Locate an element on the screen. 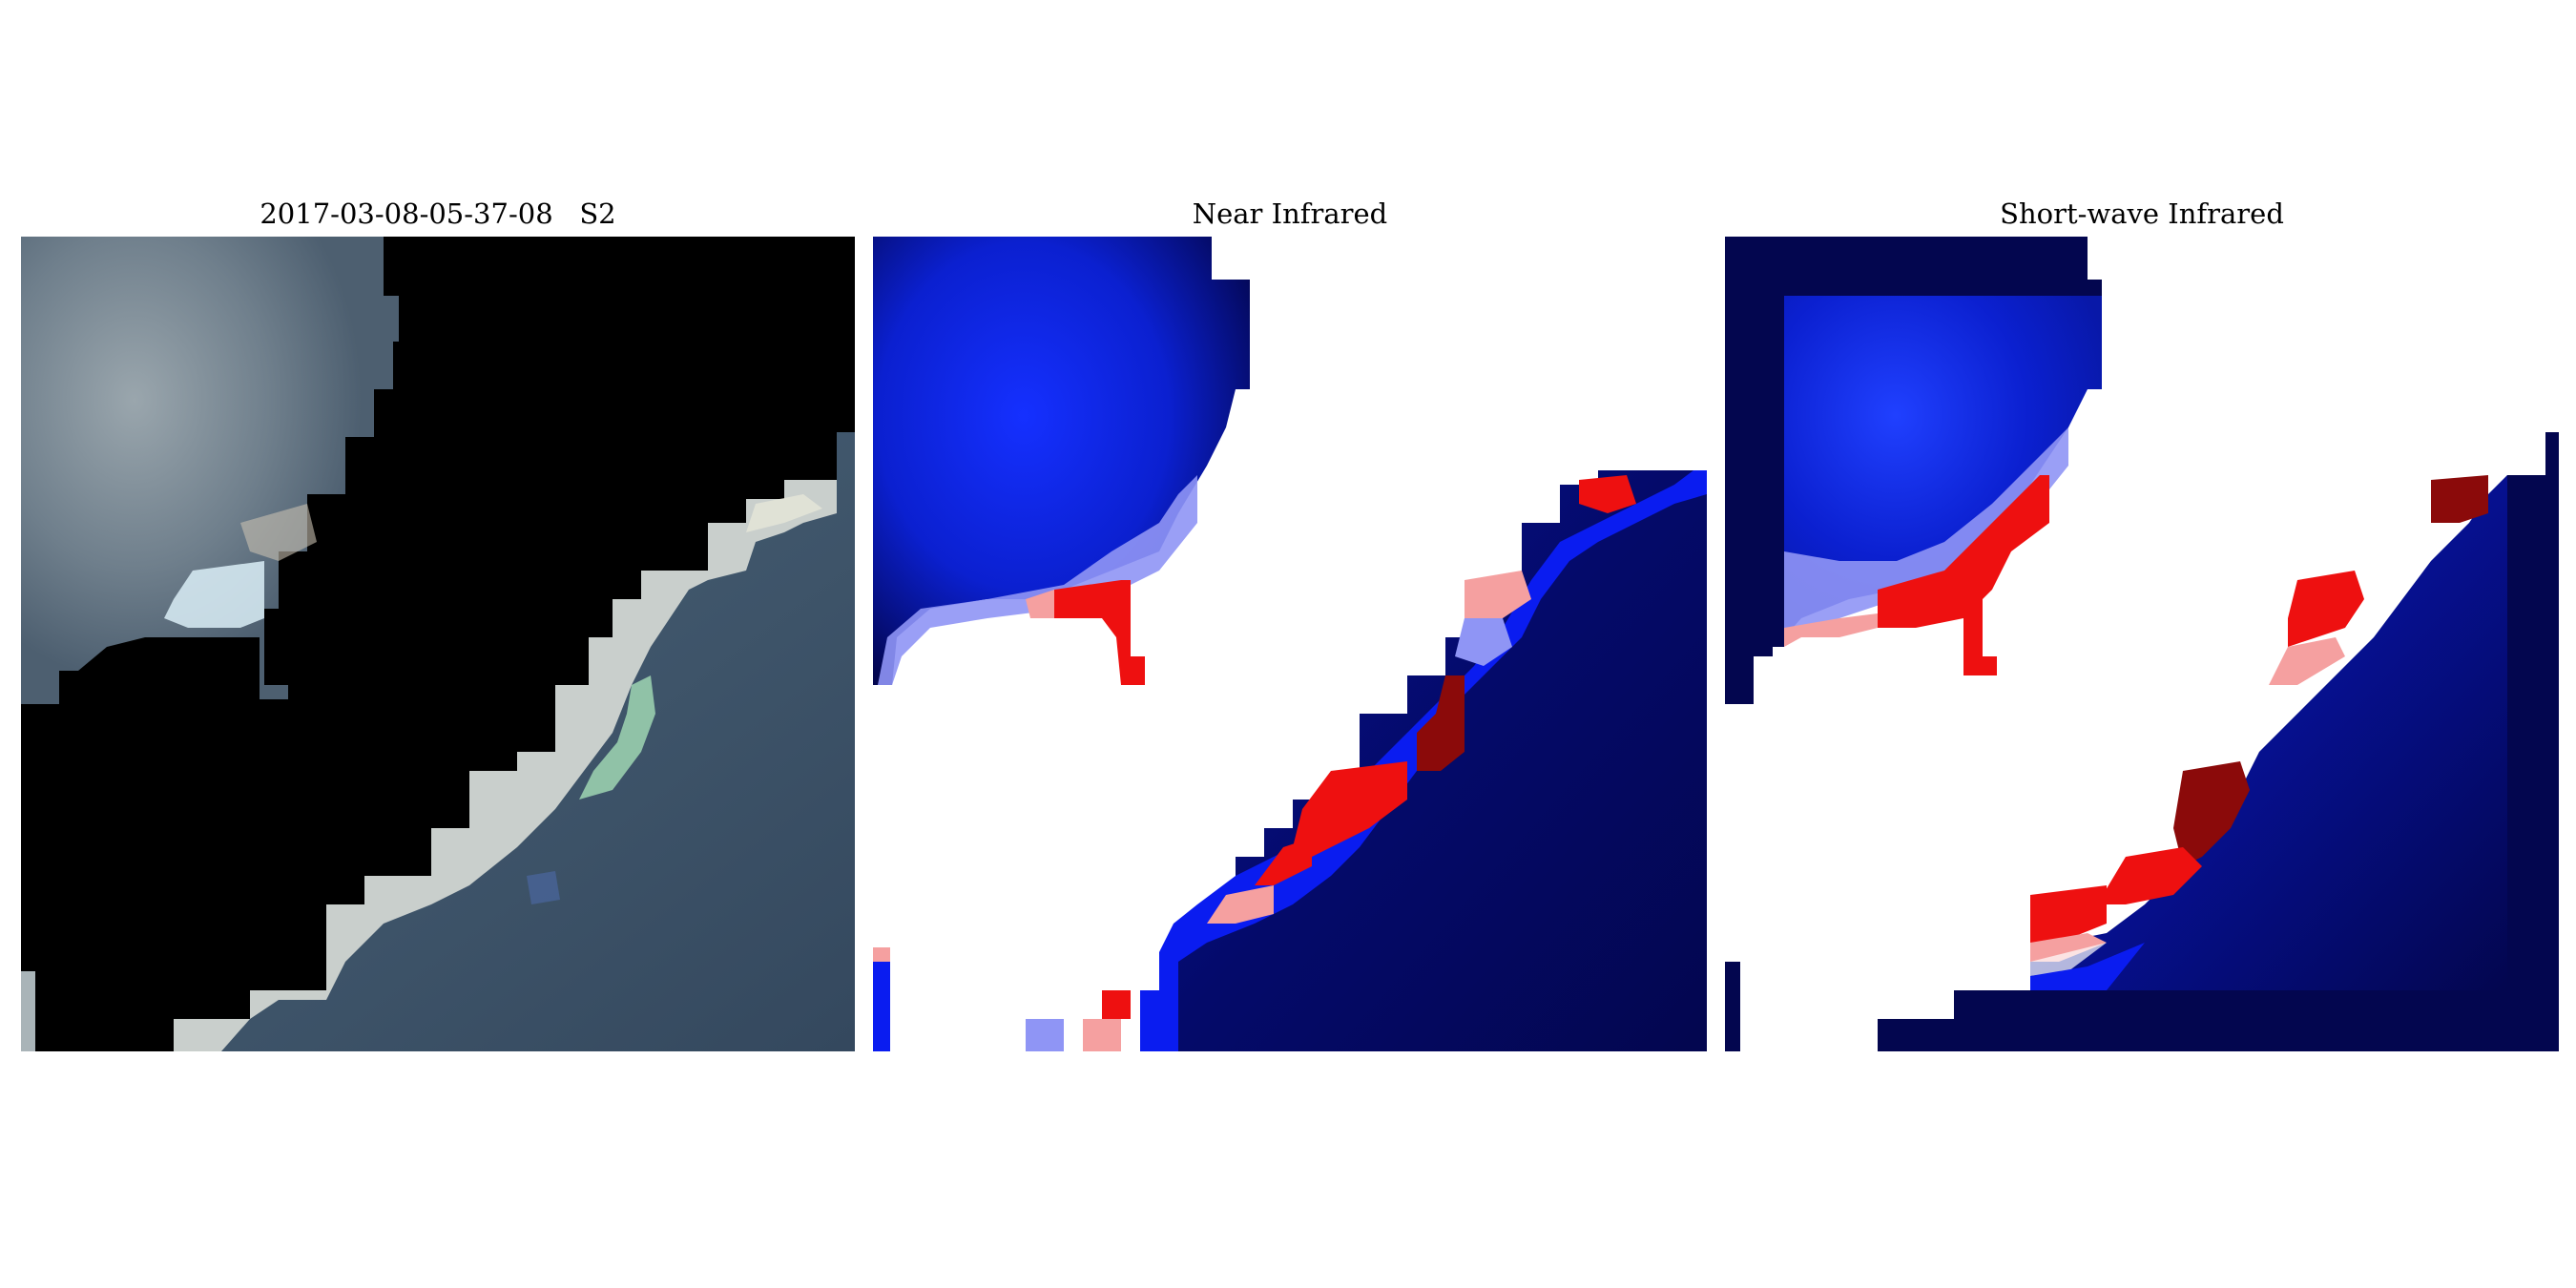 This screenshot has height=1288, width=2576. nir-panel-title: Near Infrared is located at coordinates (1290, 213).